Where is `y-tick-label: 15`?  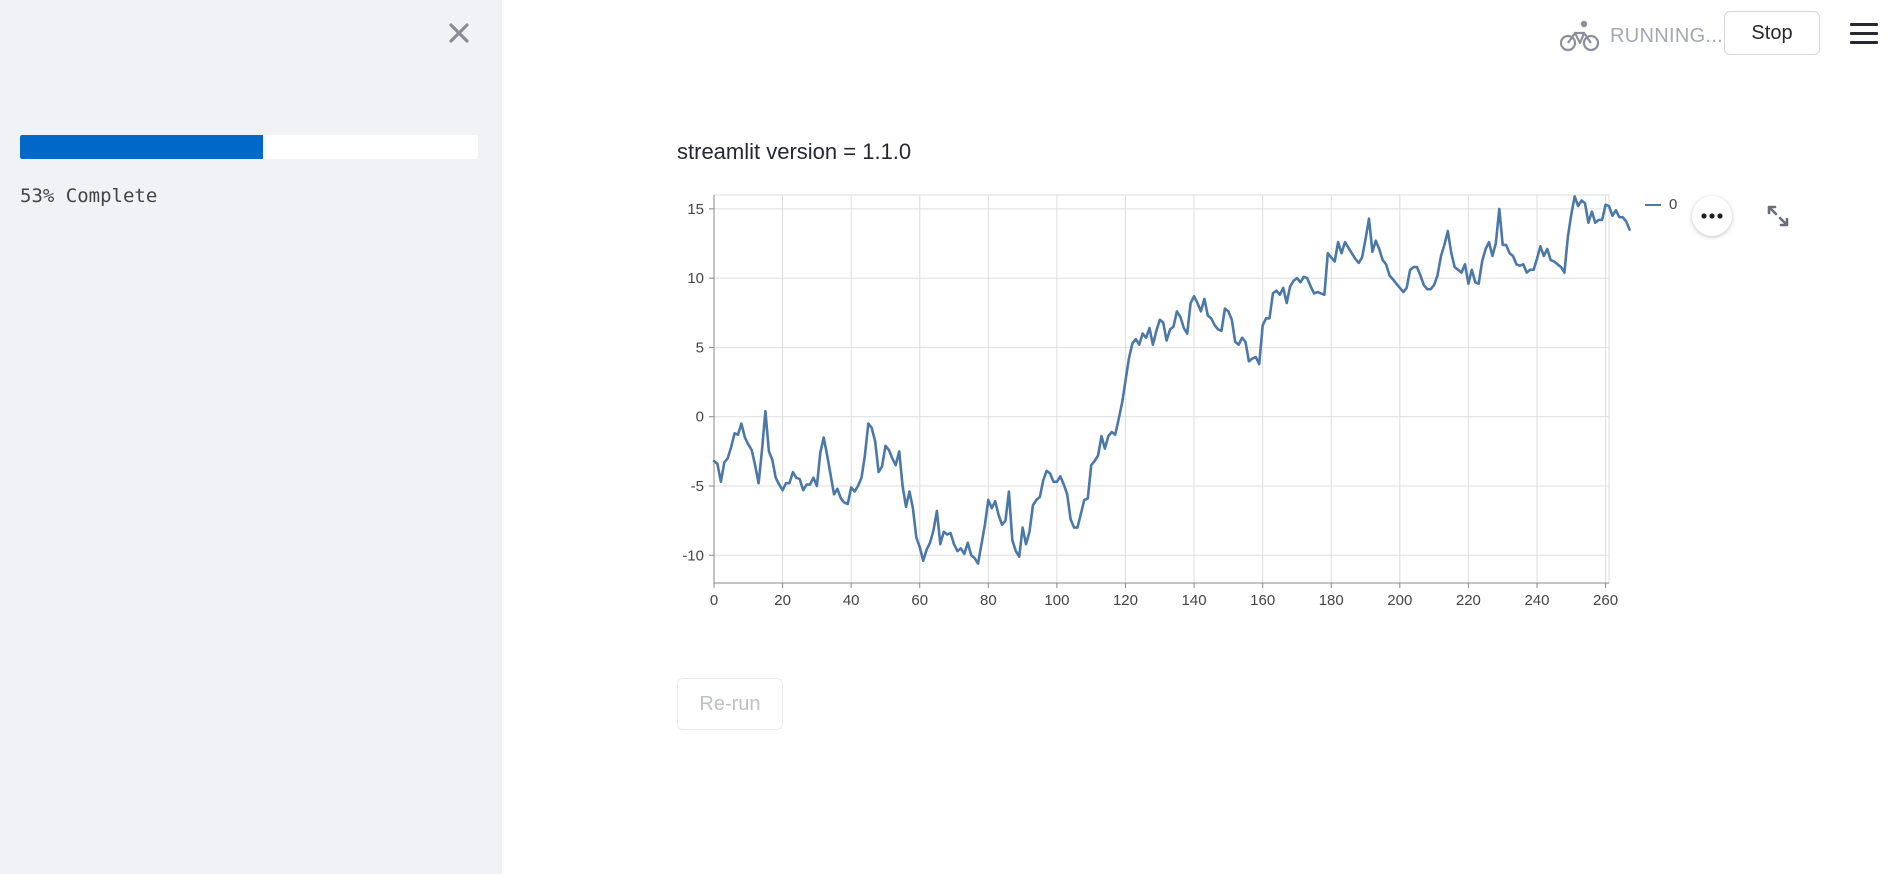 y-tick-label: 15 is located at coordinates (695, 209).